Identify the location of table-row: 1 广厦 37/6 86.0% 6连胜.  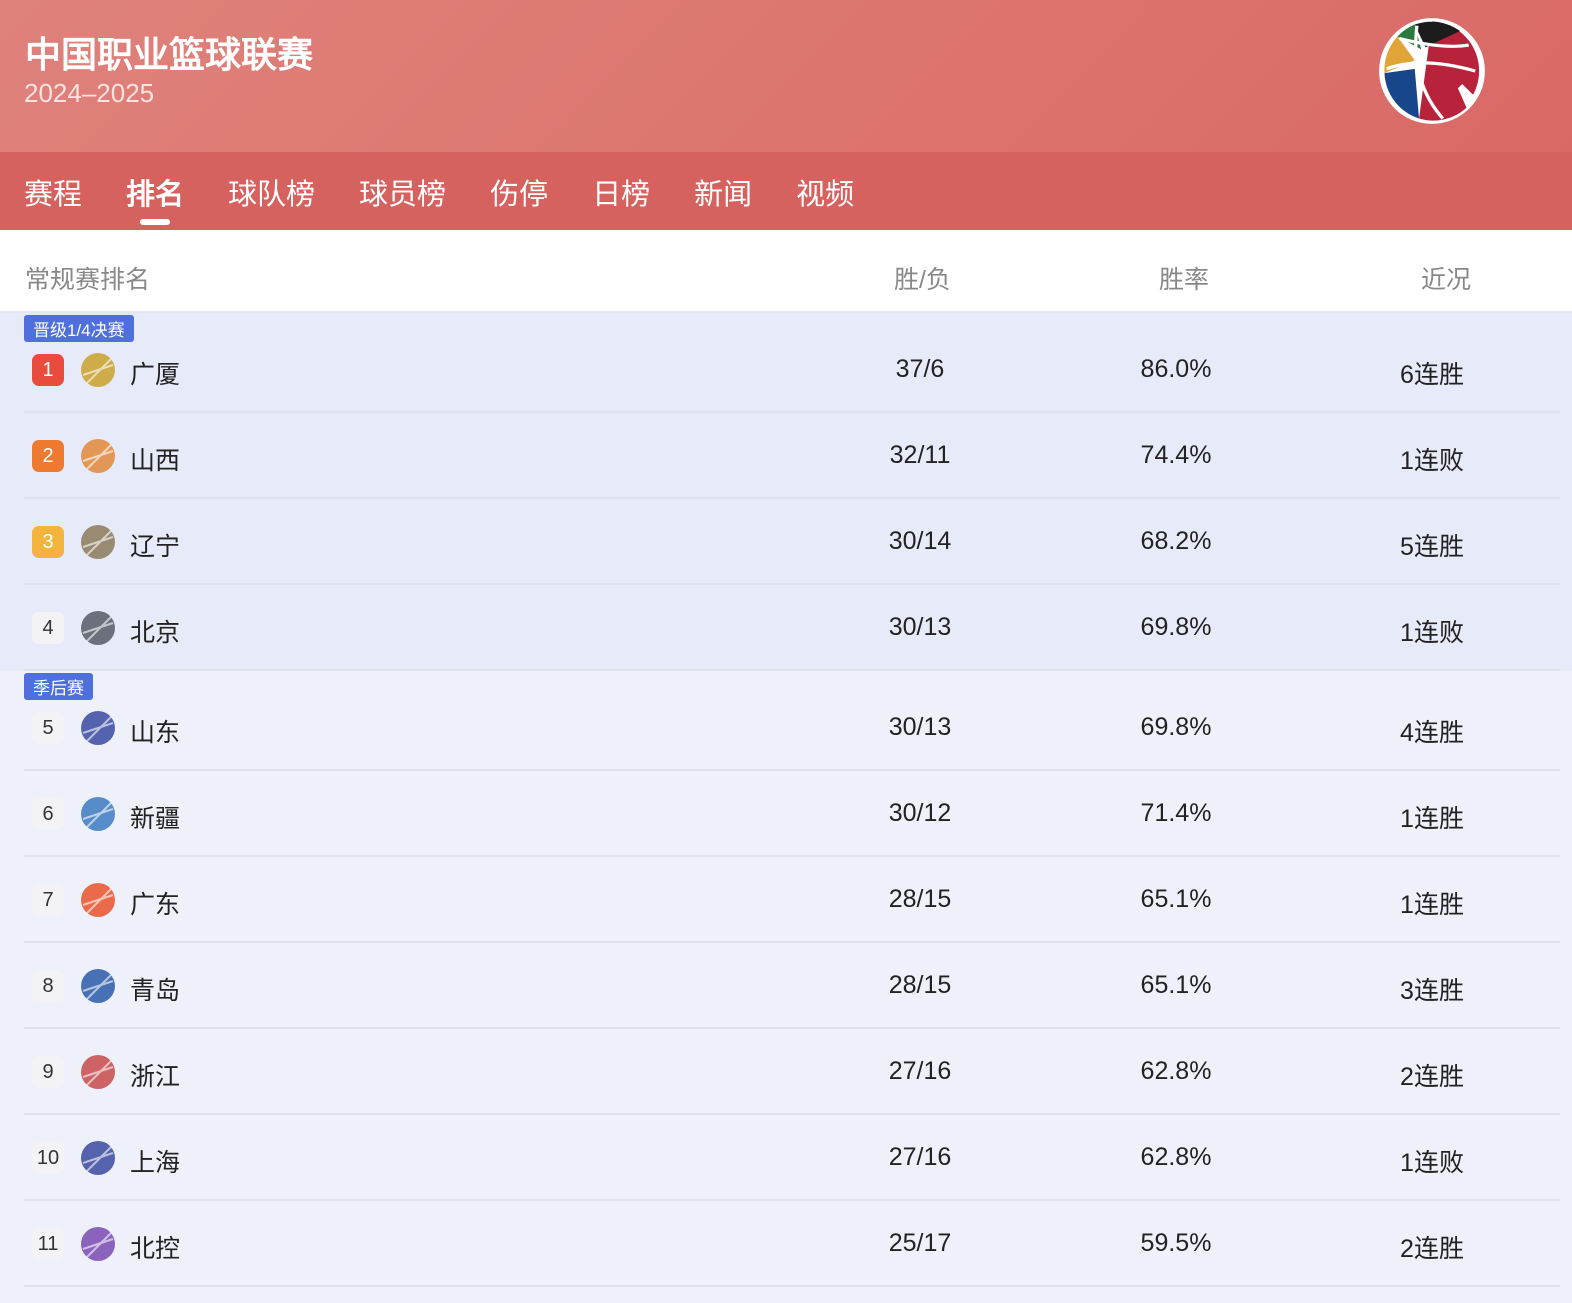
(786, 363).